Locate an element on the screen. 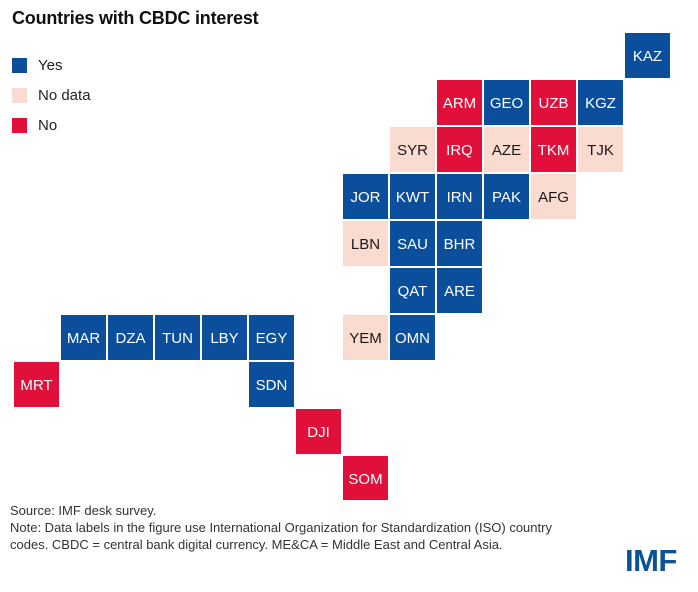 The width and height of the screenshot is (698, 592). tile-qat: QAT is located at coordinates (412, 290).